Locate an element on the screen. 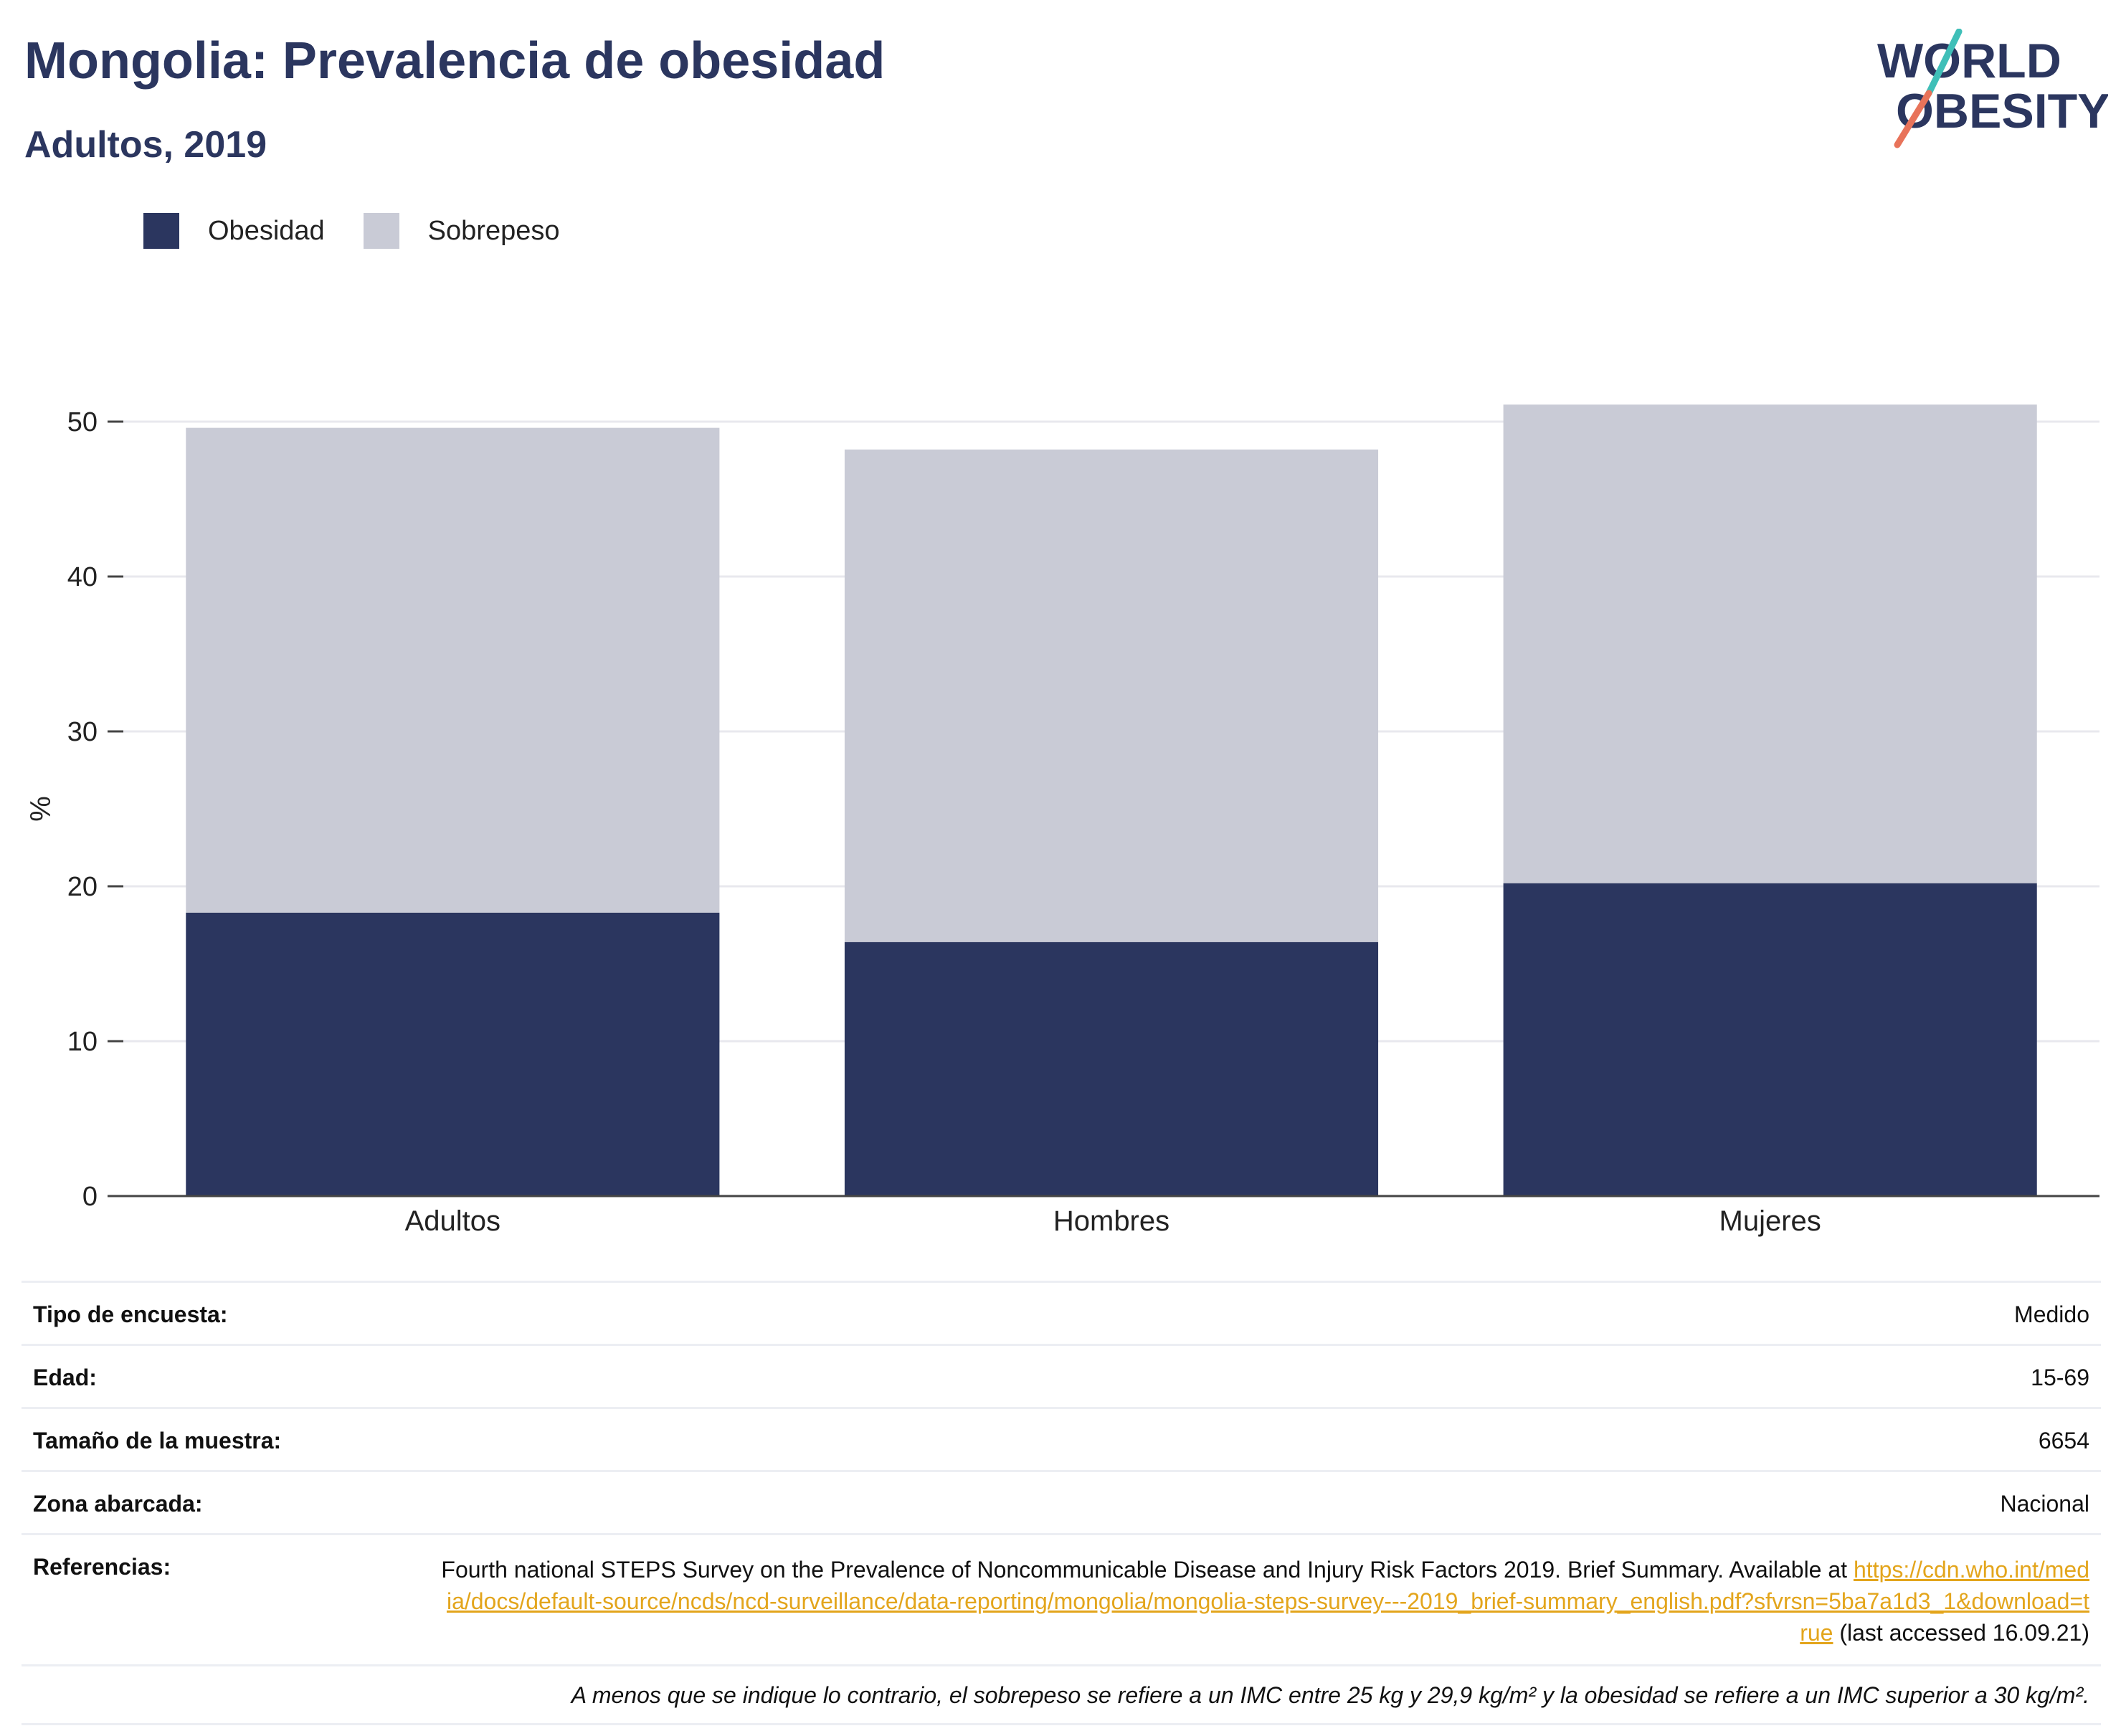  bar-sobrepeso-adultos is located at coordinates (453, 670).